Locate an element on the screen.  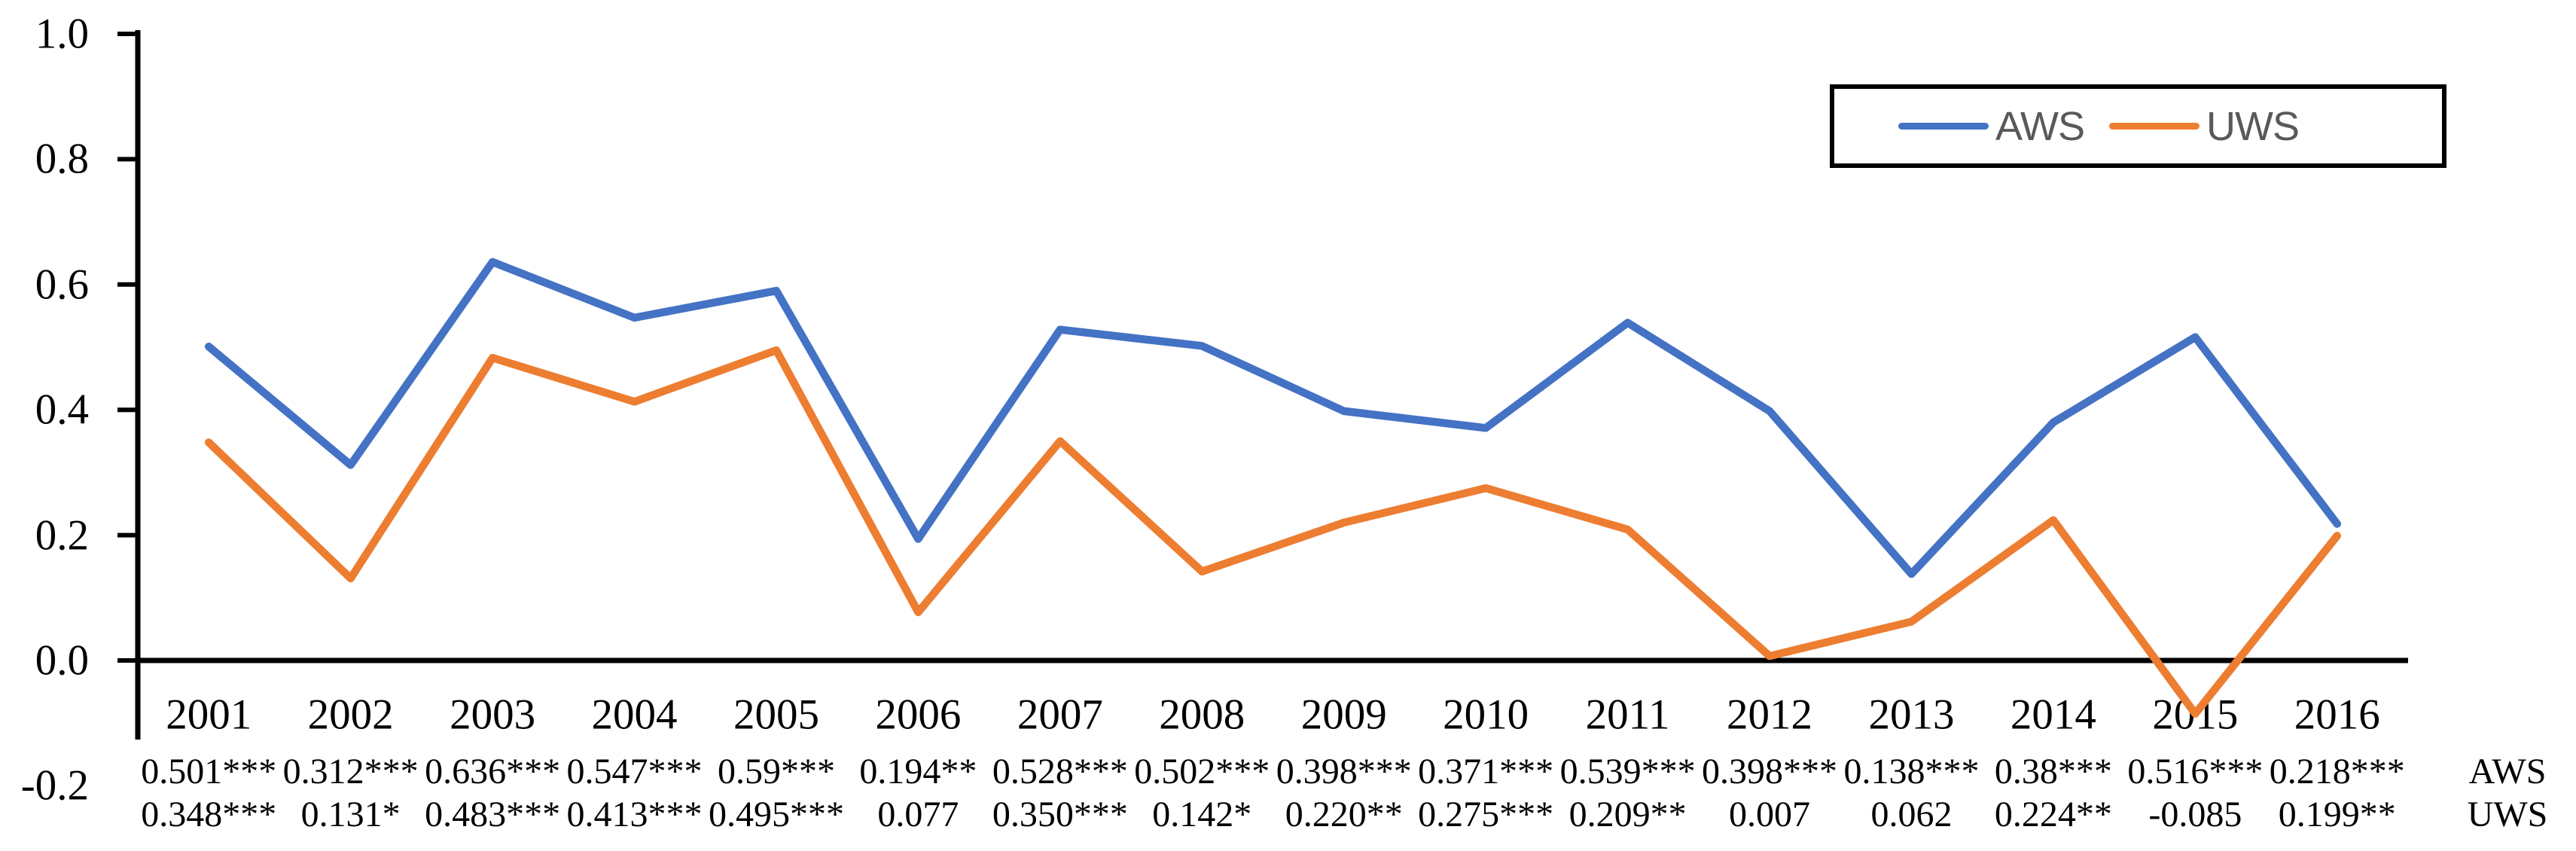
uws-row-label: UWS is located at coordinates (2507, 815).